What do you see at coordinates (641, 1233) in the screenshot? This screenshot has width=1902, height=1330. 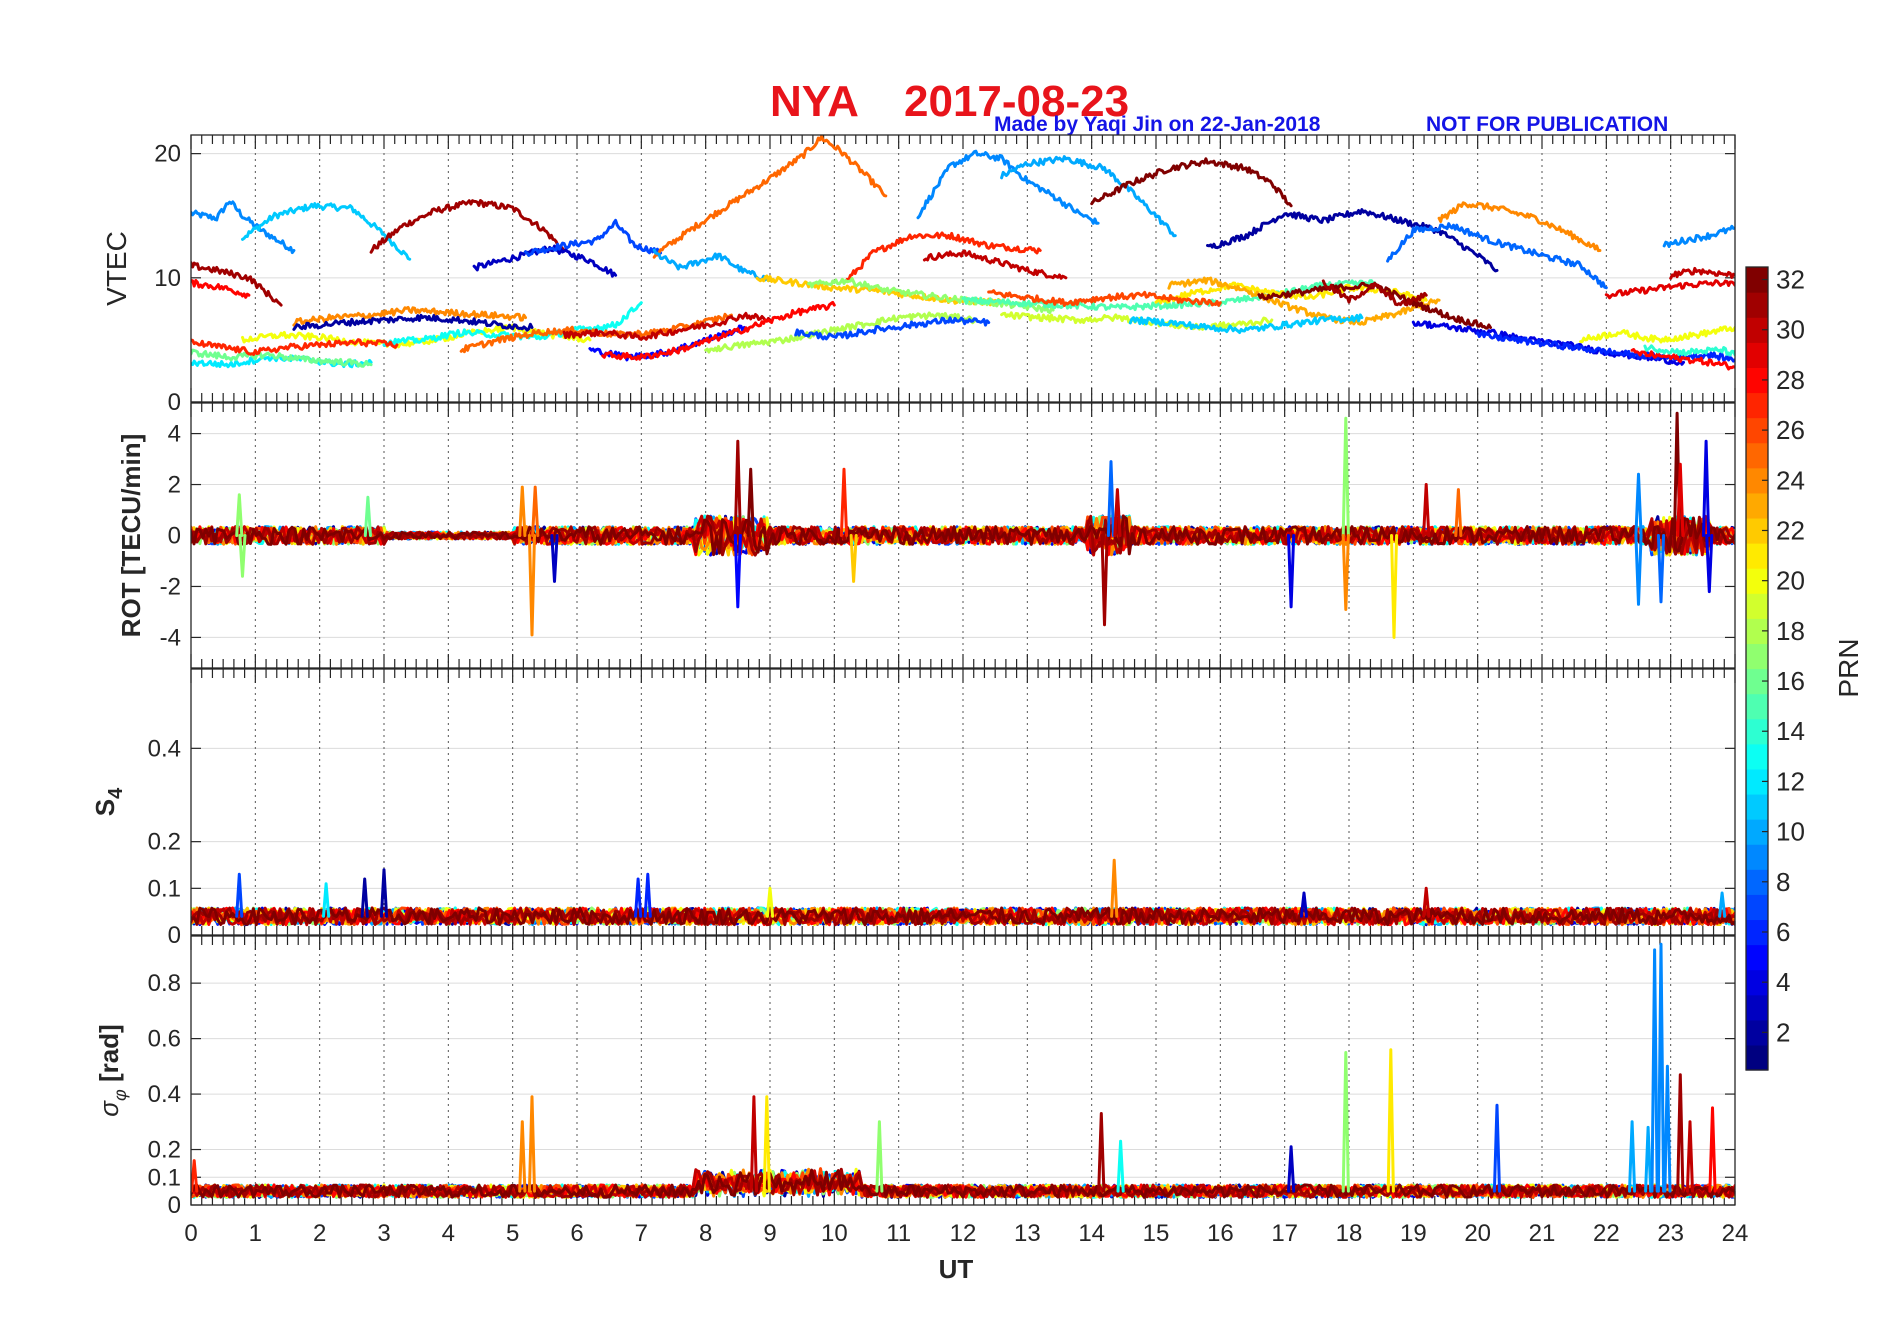 I see `x-tick-label: 7` at bounding box center [641, 1233].